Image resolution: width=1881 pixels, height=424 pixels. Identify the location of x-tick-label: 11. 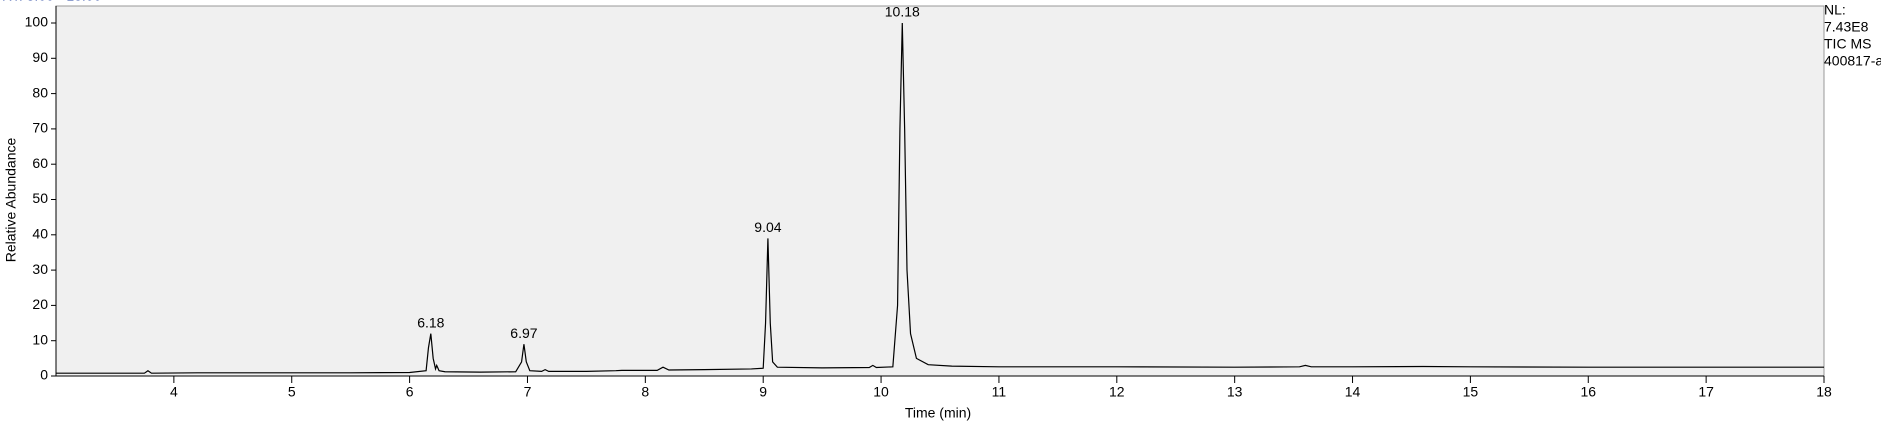
(999, 392).